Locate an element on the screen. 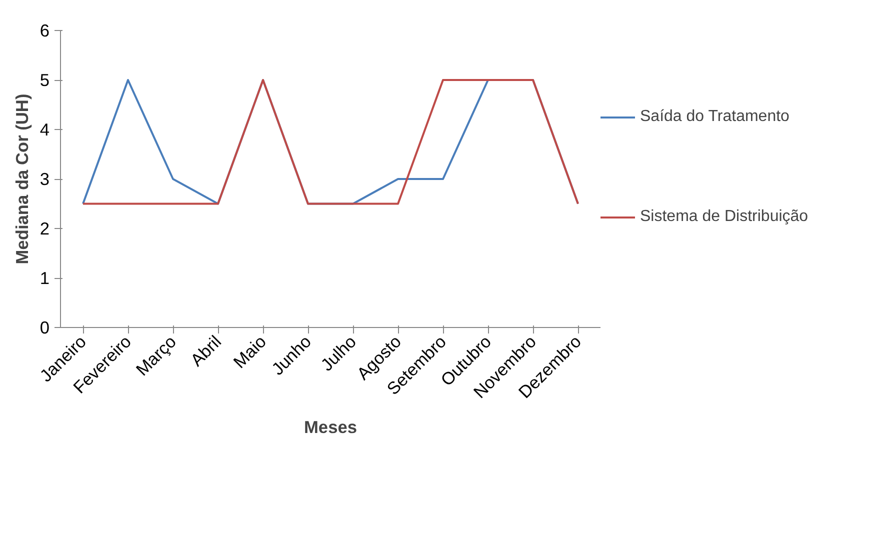  legend-label: Sistema de Distribuição is located at coordinates (724, 217).